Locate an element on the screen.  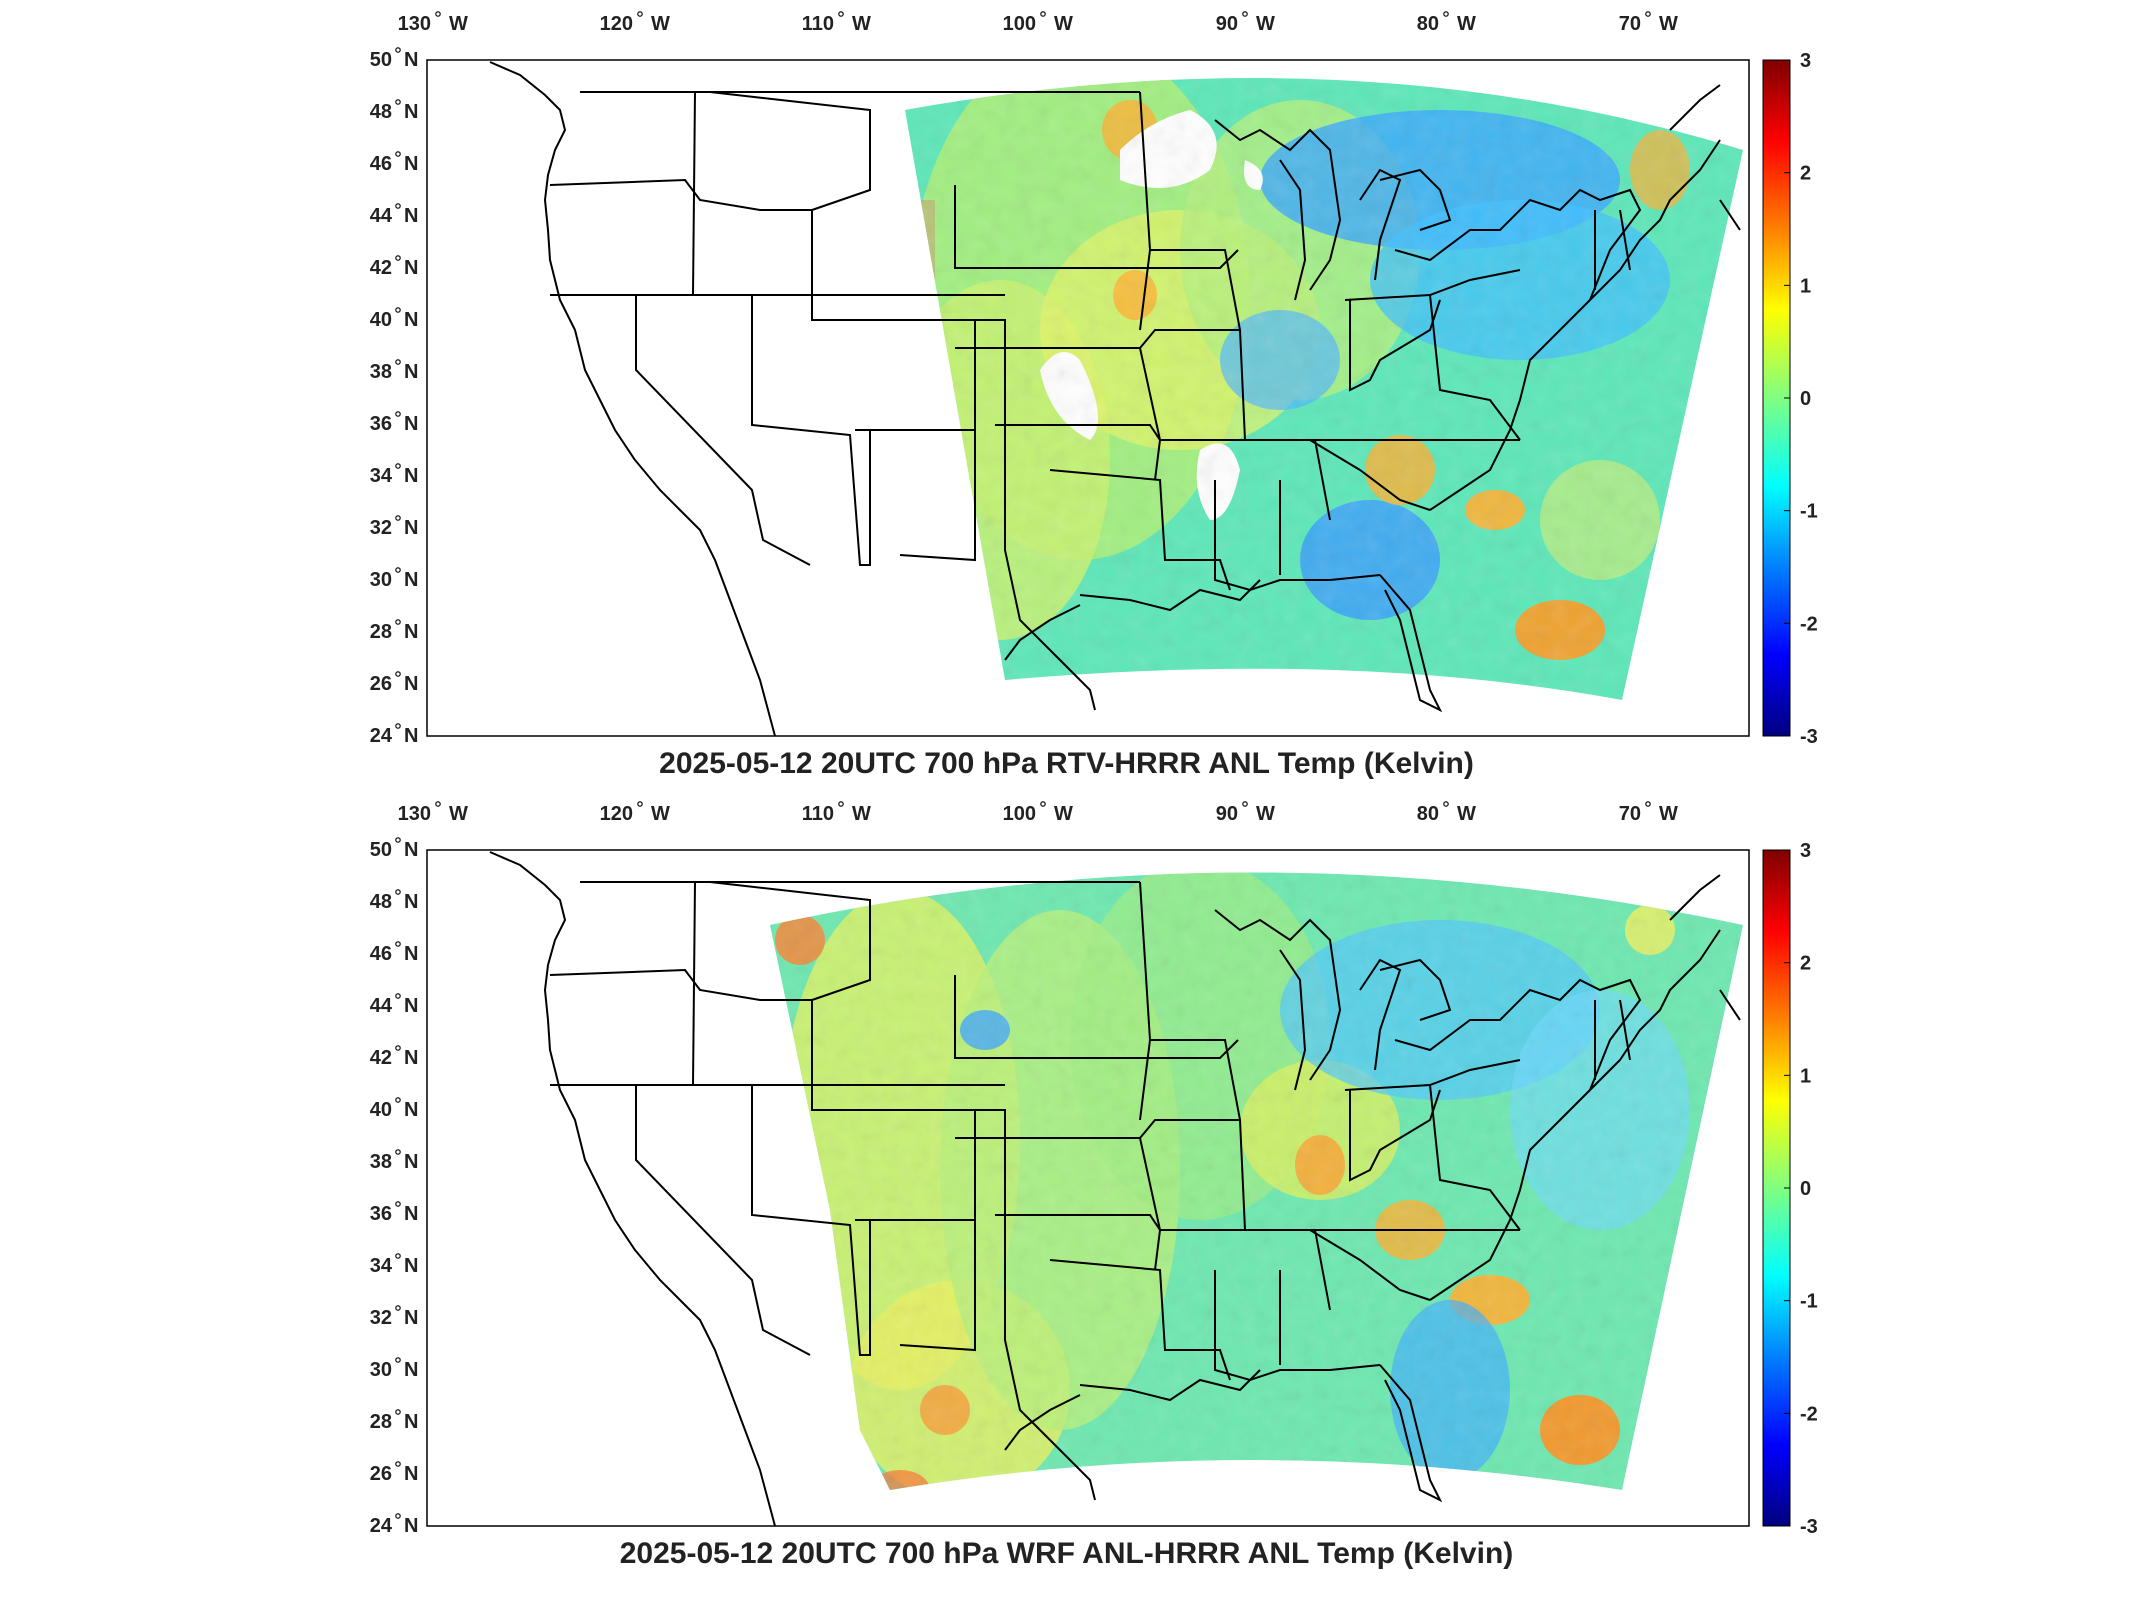
colorbar-tick-label: -1 is located at coordinates (1809, 1302).